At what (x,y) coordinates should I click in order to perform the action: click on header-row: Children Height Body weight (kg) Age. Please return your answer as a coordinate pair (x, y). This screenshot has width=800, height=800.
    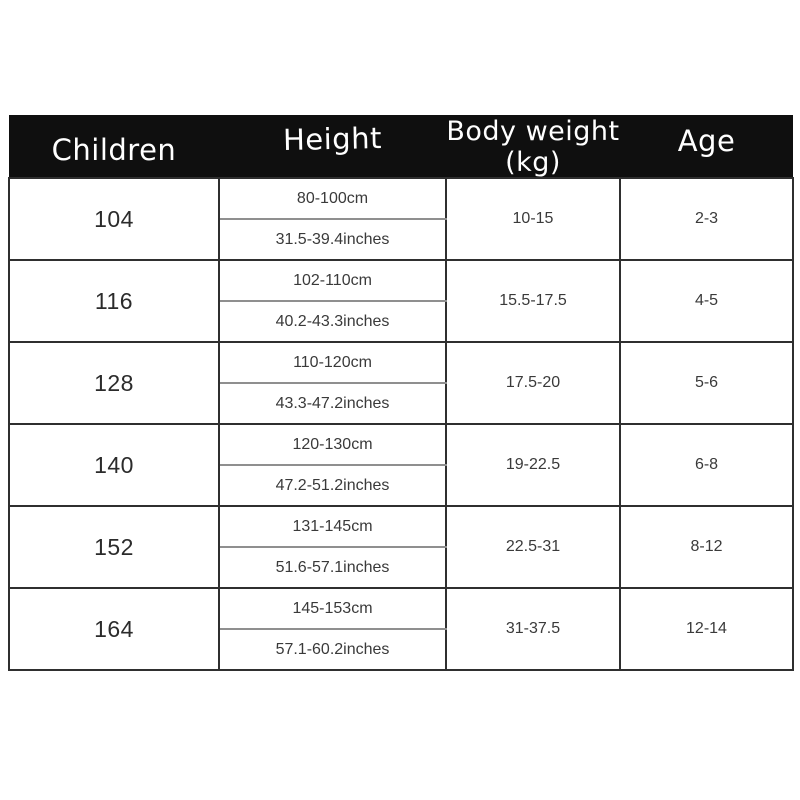
    Looking at the image, I should click on (401, 146).